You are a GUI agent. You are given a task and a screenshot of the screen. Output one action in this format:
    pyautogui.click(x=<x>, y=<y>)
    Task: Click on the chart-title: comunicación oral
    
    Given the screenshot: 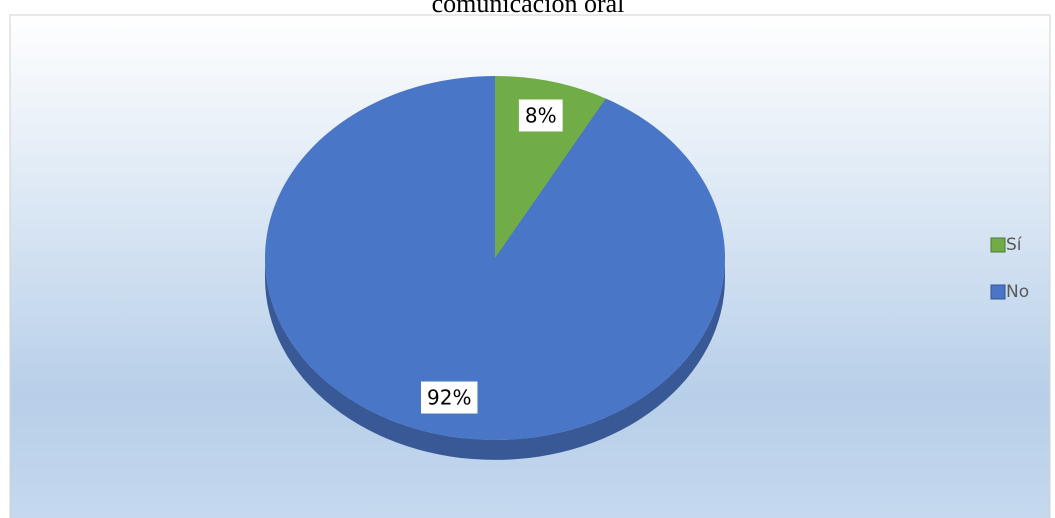 What is the action you would take?
    pyautogui.click(x=528, y=9)
    